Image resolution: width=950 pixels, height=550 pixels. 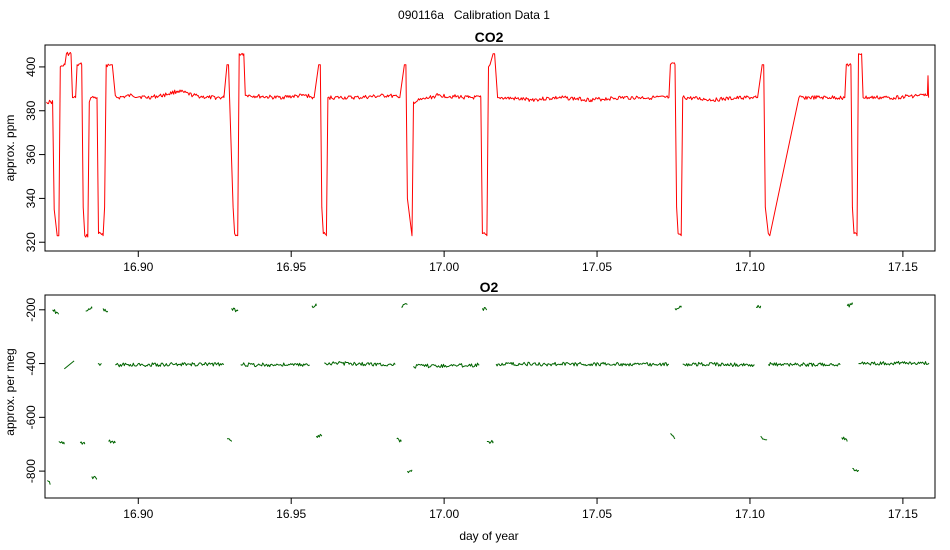 I want to click on o2-y-tick-label: -200, so click(x=31, y=309).